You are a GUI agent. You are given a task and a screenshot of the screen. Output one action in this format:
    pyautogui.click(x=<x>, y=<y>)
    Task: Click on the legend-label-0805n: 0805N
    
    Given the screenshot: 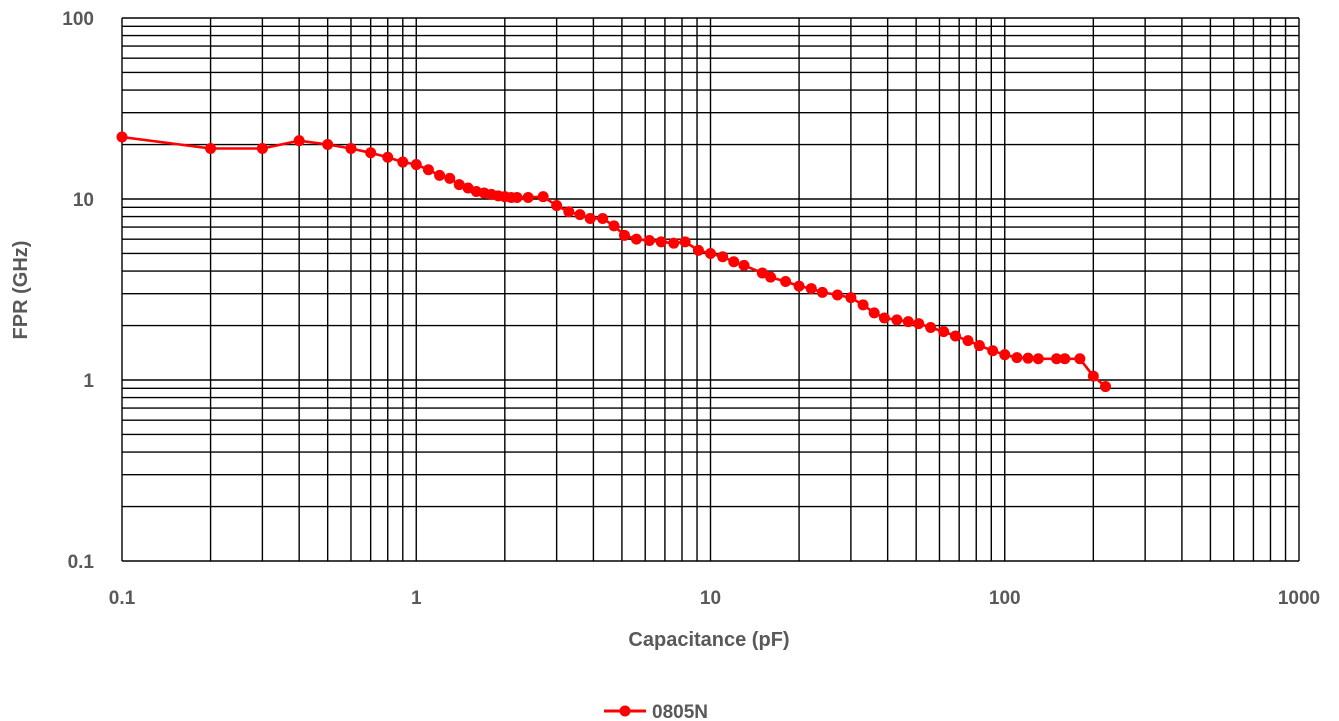 What is the action you would take?
    pyautogui.click(x=680, y=711)
    